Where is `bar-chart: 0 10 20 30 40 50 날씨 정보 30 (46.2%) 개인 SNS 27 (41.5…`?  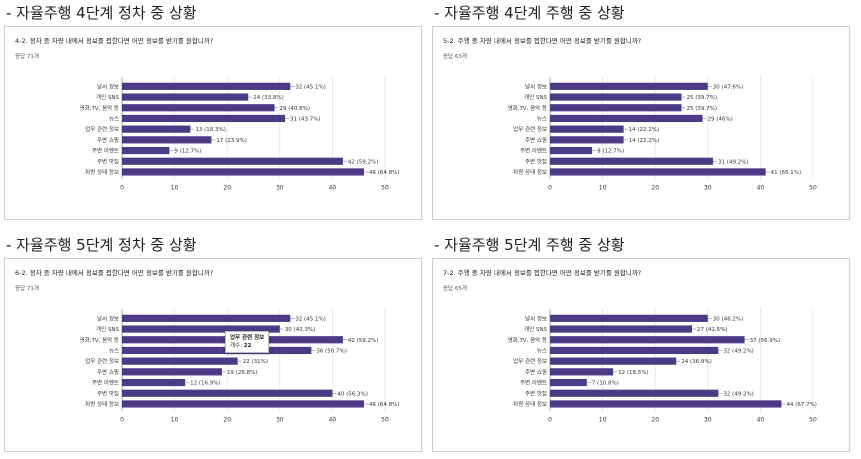
bar-chart: 0 10 20 30 40 50 날씨 정보 30 (46.2%) 개인 SNS 27 (41.5… is located at coordinates (662, 366).